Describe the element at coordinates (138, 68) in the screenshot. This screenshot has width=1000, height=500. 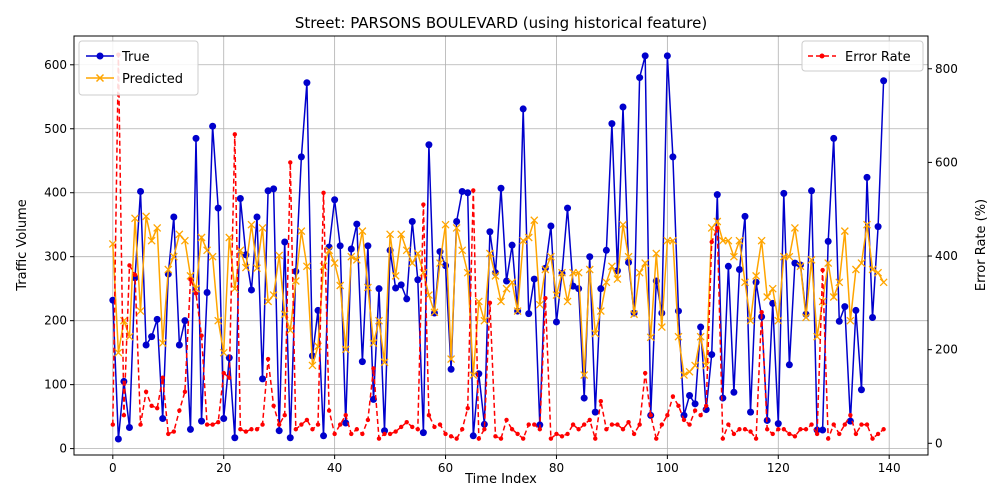
I see `legend-left-box` at that location.